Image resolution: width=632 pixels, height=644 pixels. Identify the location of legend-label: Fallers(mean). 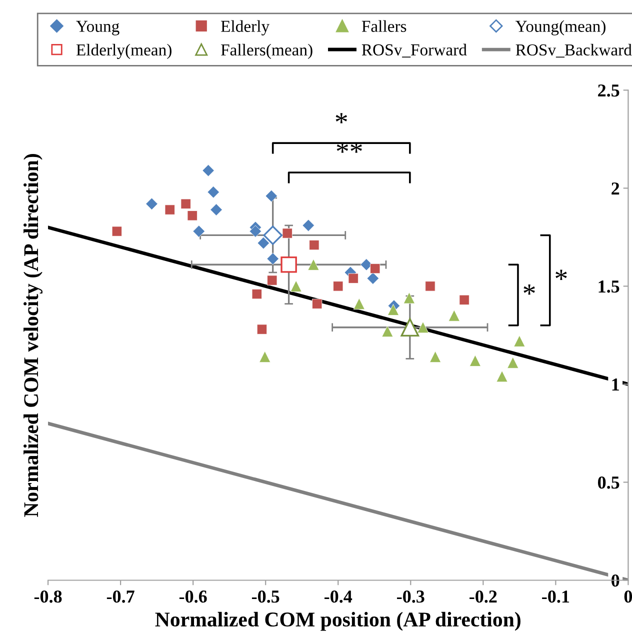
(266, 51).